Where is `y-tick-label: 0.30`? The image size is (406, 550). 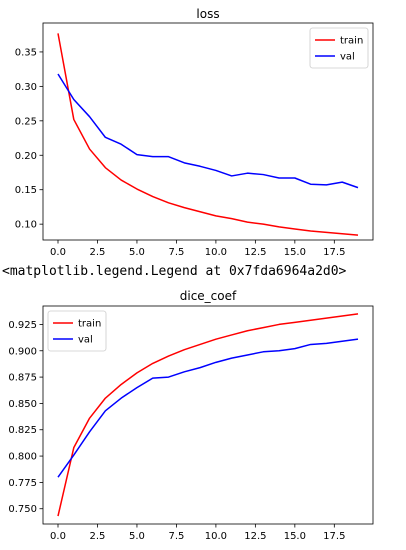
y-tick-label: 0.30 is located at coordinates (26, 87).